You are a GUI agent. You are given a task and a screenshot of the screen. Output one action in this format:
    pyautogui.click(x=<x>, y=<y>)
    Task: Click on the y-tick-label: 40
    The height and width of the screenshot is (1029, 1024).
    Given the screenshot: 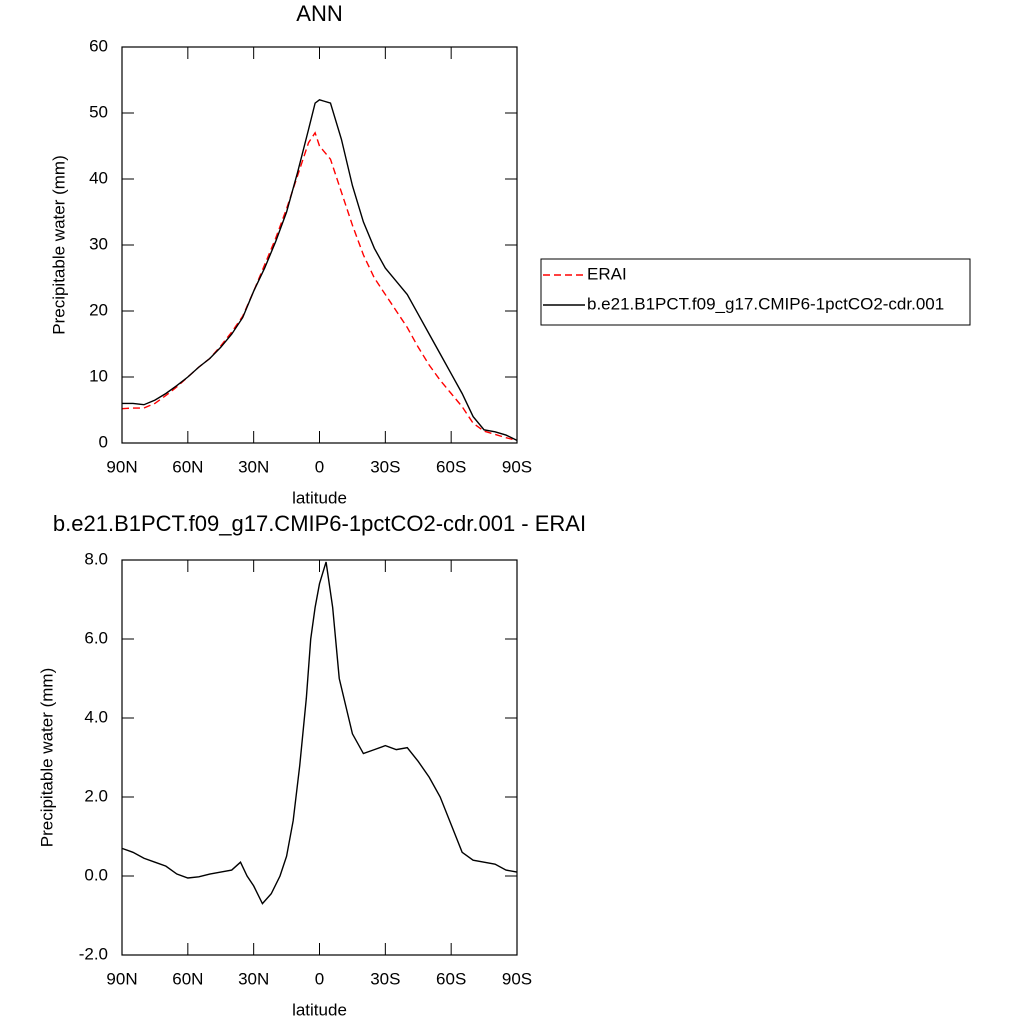 What is the action you would take?
    pyautogui.click(x=98, y=177)
    